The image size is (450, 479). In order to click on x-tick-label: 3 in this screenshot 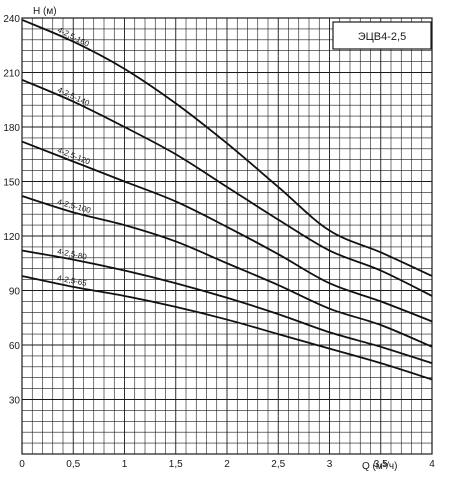, I will do `click(330, 464)`.